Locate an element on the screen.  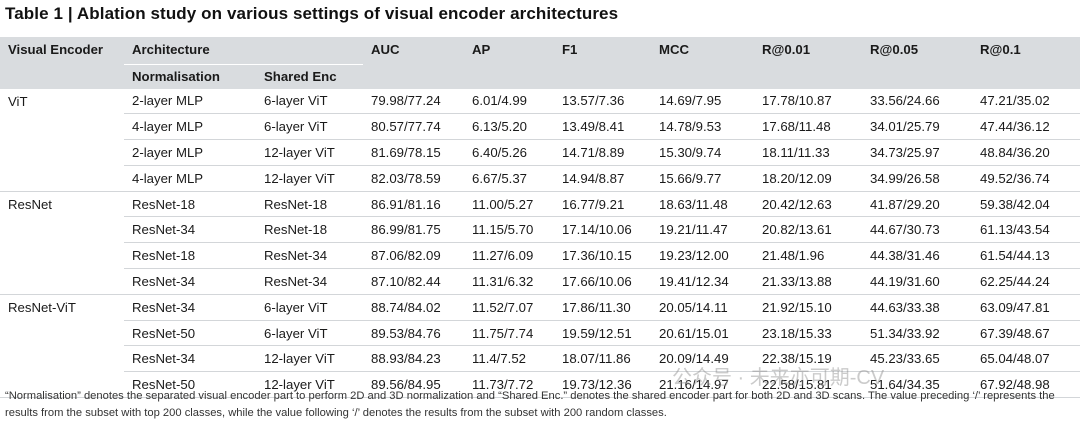
cell-metric-value: 47.44/36.12 is located at coordinates (1026, 127).